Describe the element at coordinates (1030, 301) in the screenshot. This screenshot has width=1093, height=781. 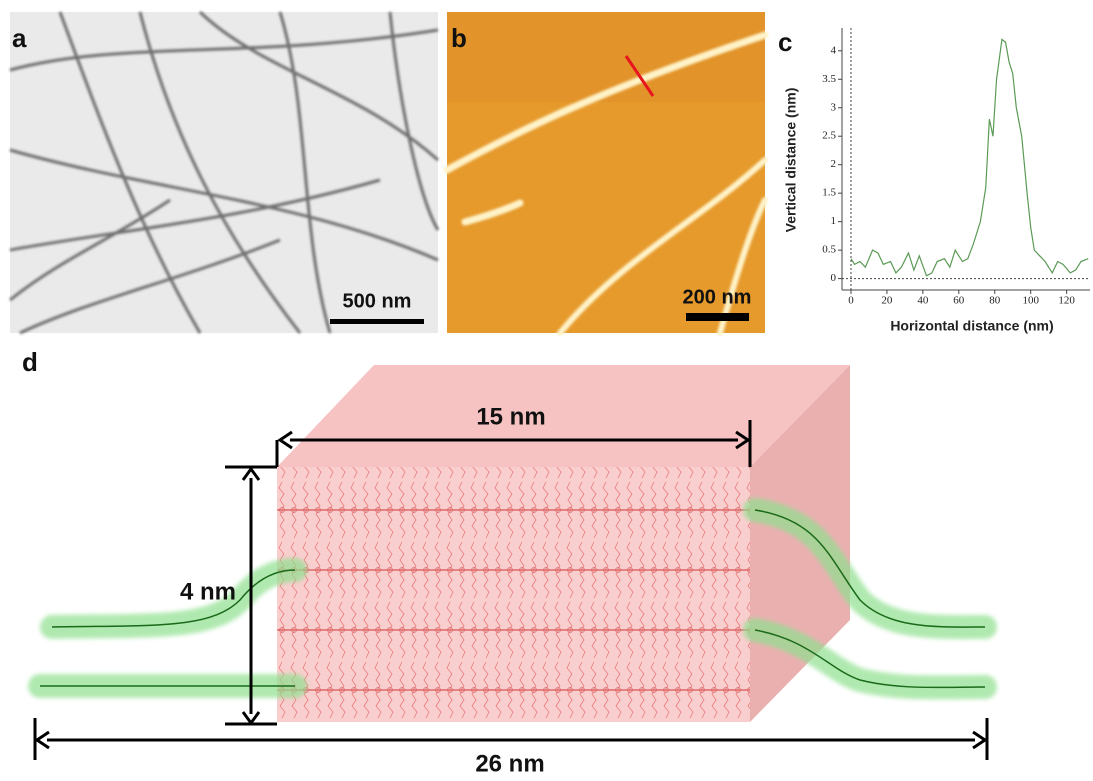
I see `x-tick-label: 100` at that location.